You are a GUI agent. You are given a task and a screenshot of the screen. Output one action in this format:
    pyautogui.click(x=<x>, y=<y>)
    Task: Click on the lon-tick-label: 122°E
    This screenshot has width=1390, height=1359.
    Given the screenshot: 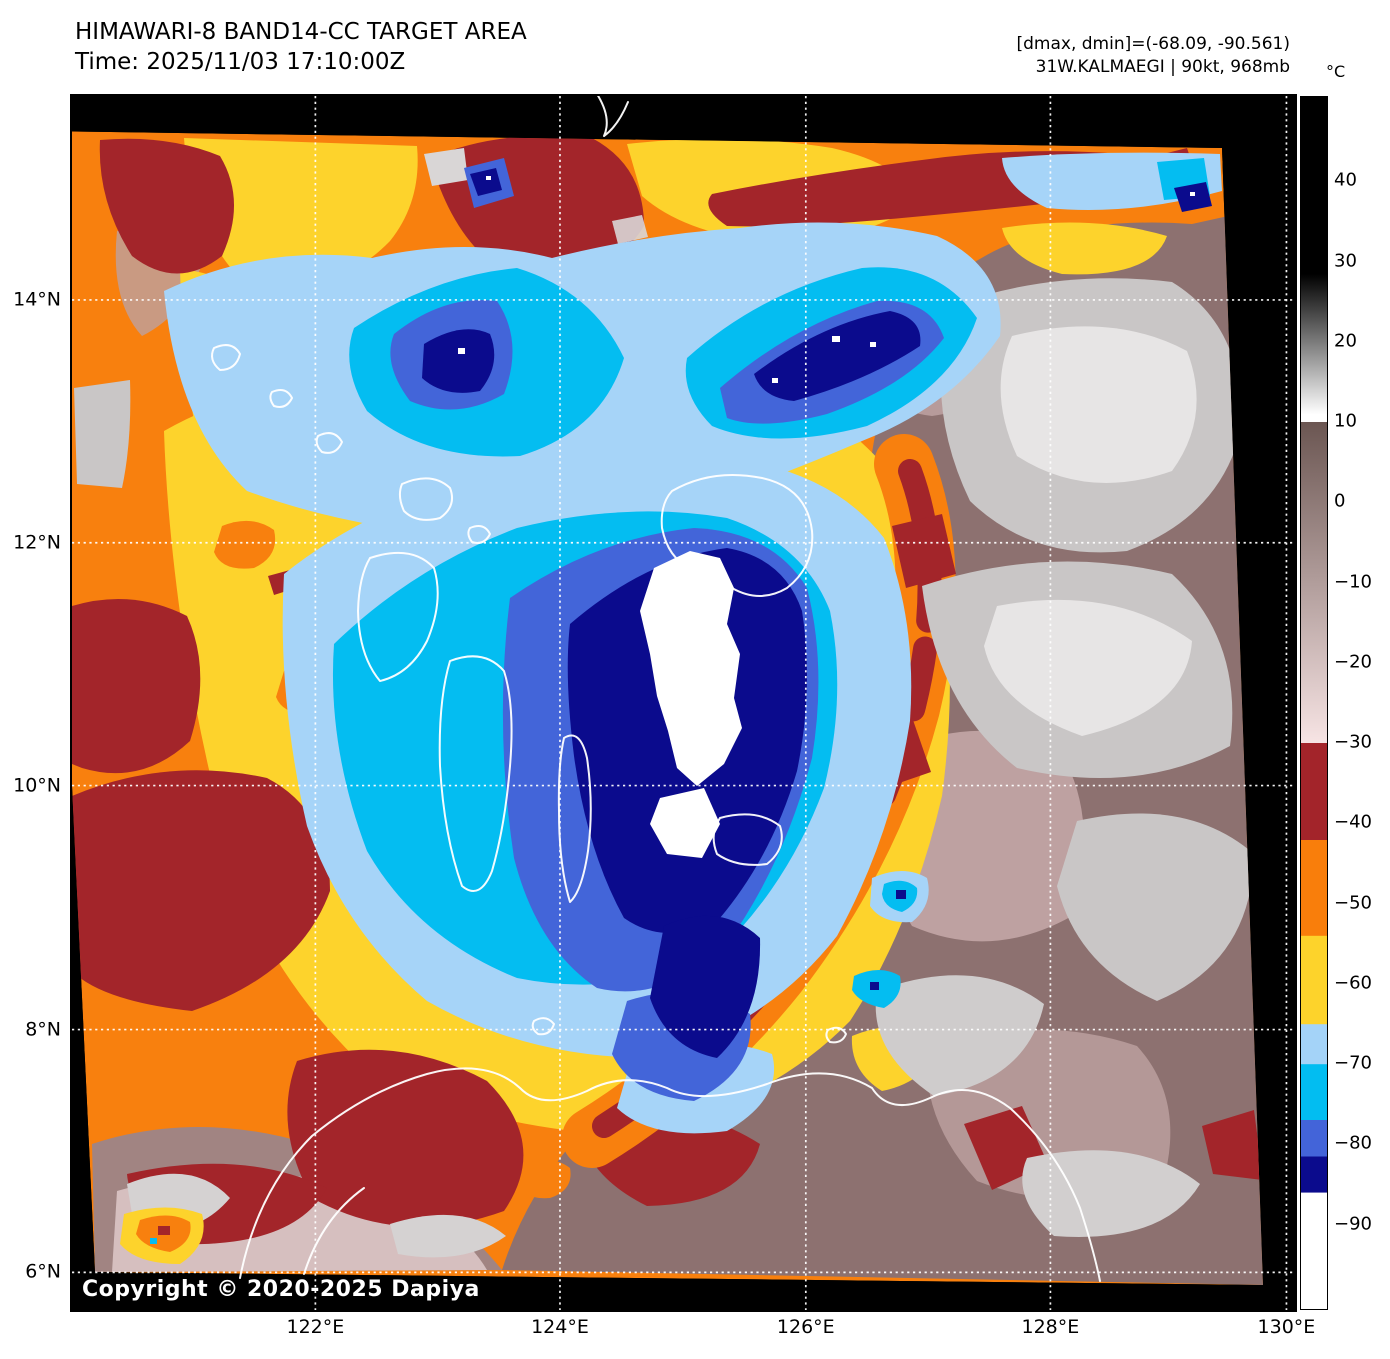 What is the action you would take?
    pyautogui.click(x=315, y=1327)
    